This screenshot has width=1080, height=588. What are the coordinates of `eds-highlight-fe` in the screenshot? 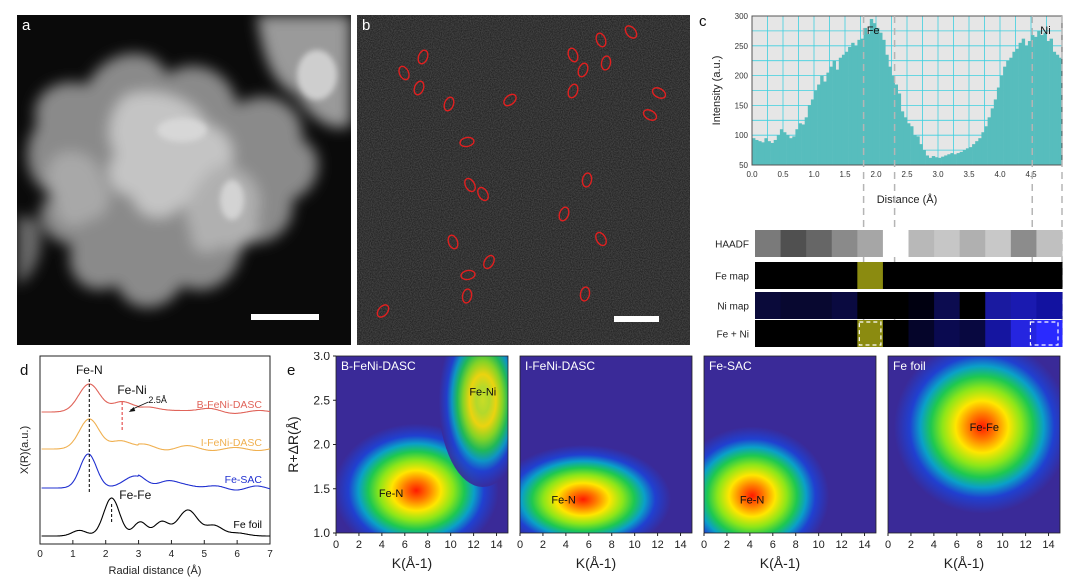 It's located at (870, 333).